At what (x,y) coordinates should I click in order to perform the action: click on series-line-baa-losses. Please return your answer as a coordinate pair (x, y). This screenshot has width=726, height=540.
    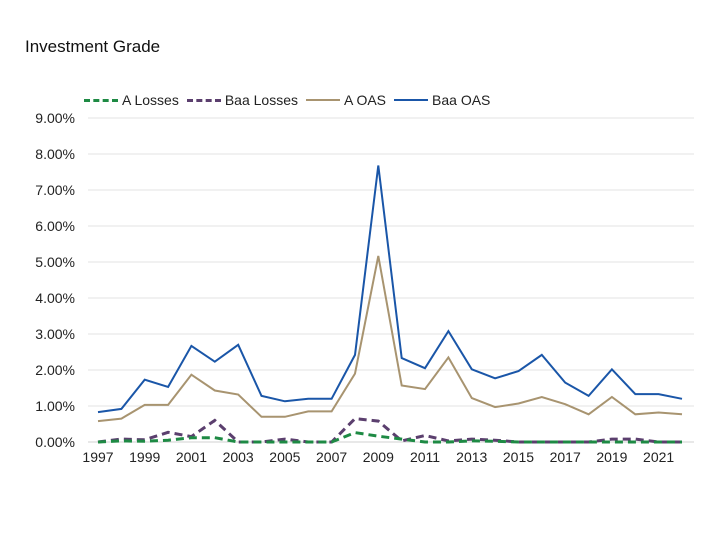
    Looking at the image, I should click on (389, 430).